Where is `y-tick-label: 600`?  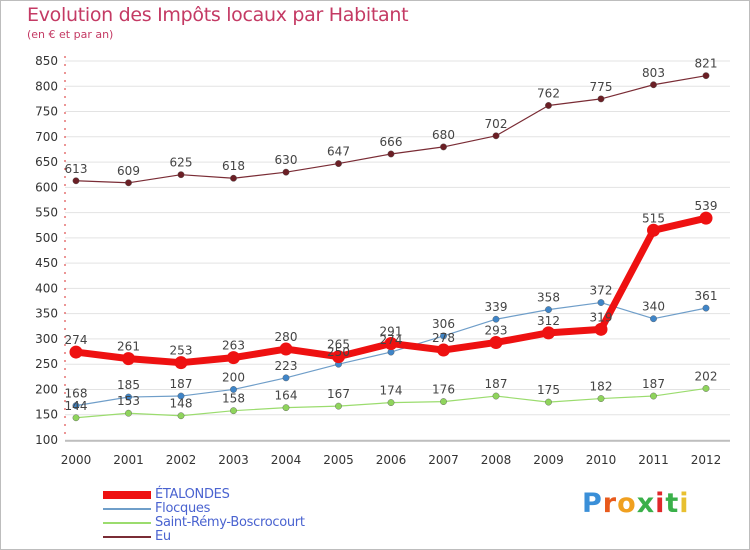 y-tick-label: 600 is located at coordinates (46, 187).